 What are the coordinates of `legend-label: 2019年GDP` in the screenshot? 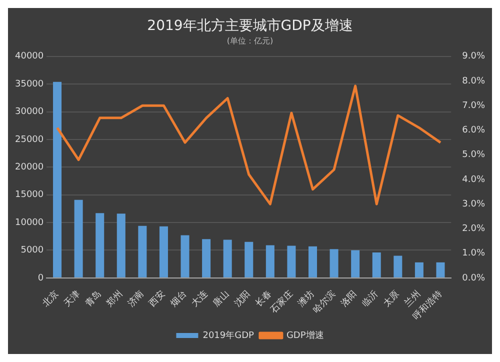 It's located at (228, 335).